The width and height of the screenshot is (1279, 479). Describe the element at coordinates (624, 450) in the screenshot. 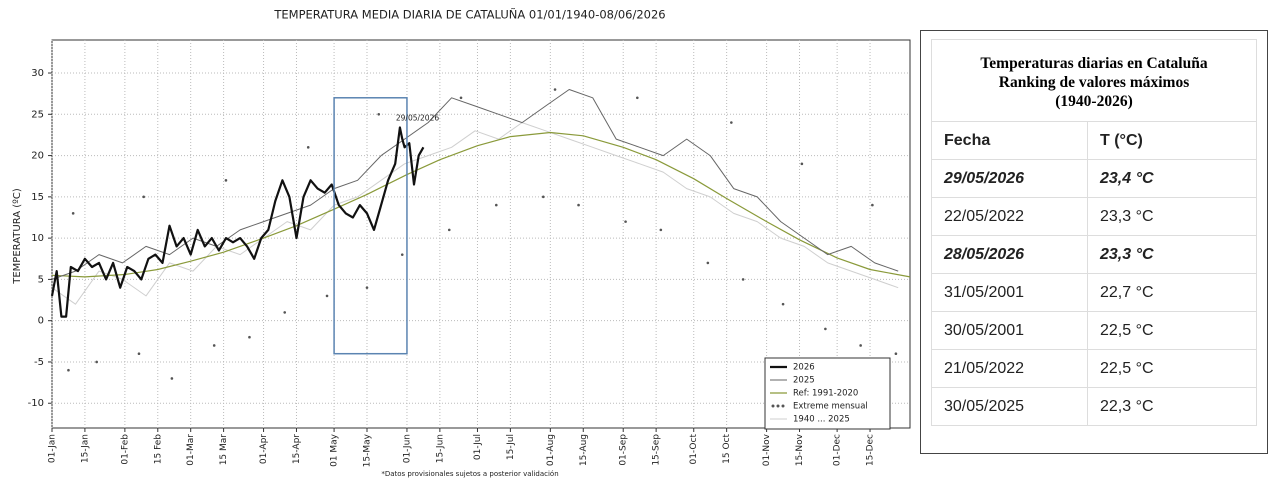

I see `x-tick-label: 01-Sep` at that location.